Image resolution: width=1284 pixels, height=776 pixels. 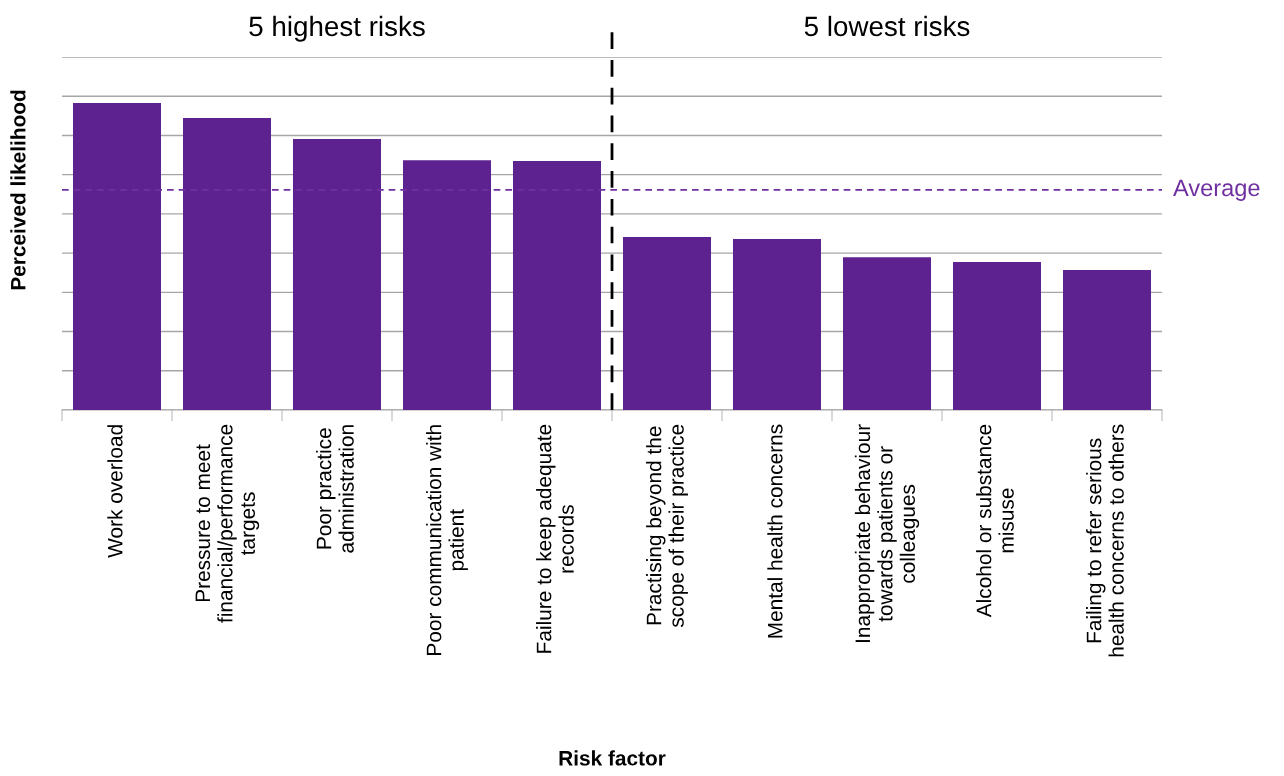 What do you see at coordinates (667, 526) in the screenshot?
I see `x-tick-label: Practising beyond the scope of their practice` at bounding box center [667, 526].